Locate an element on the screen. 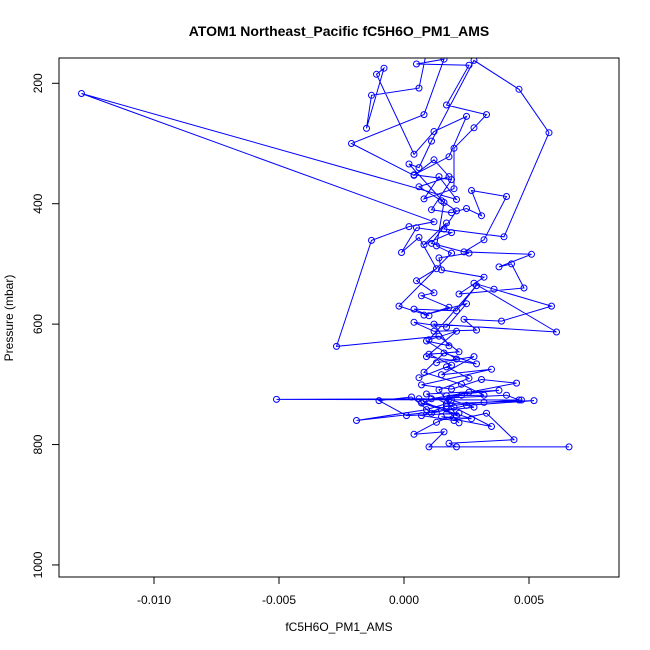  y-axis: 200 400 600 800 1000 is located at coordinates (45, 325).